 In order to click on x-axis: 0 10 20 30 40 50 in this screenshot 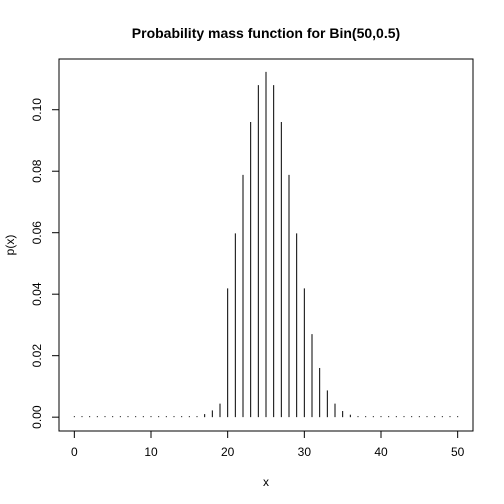, I will do `click(268, 444)`.